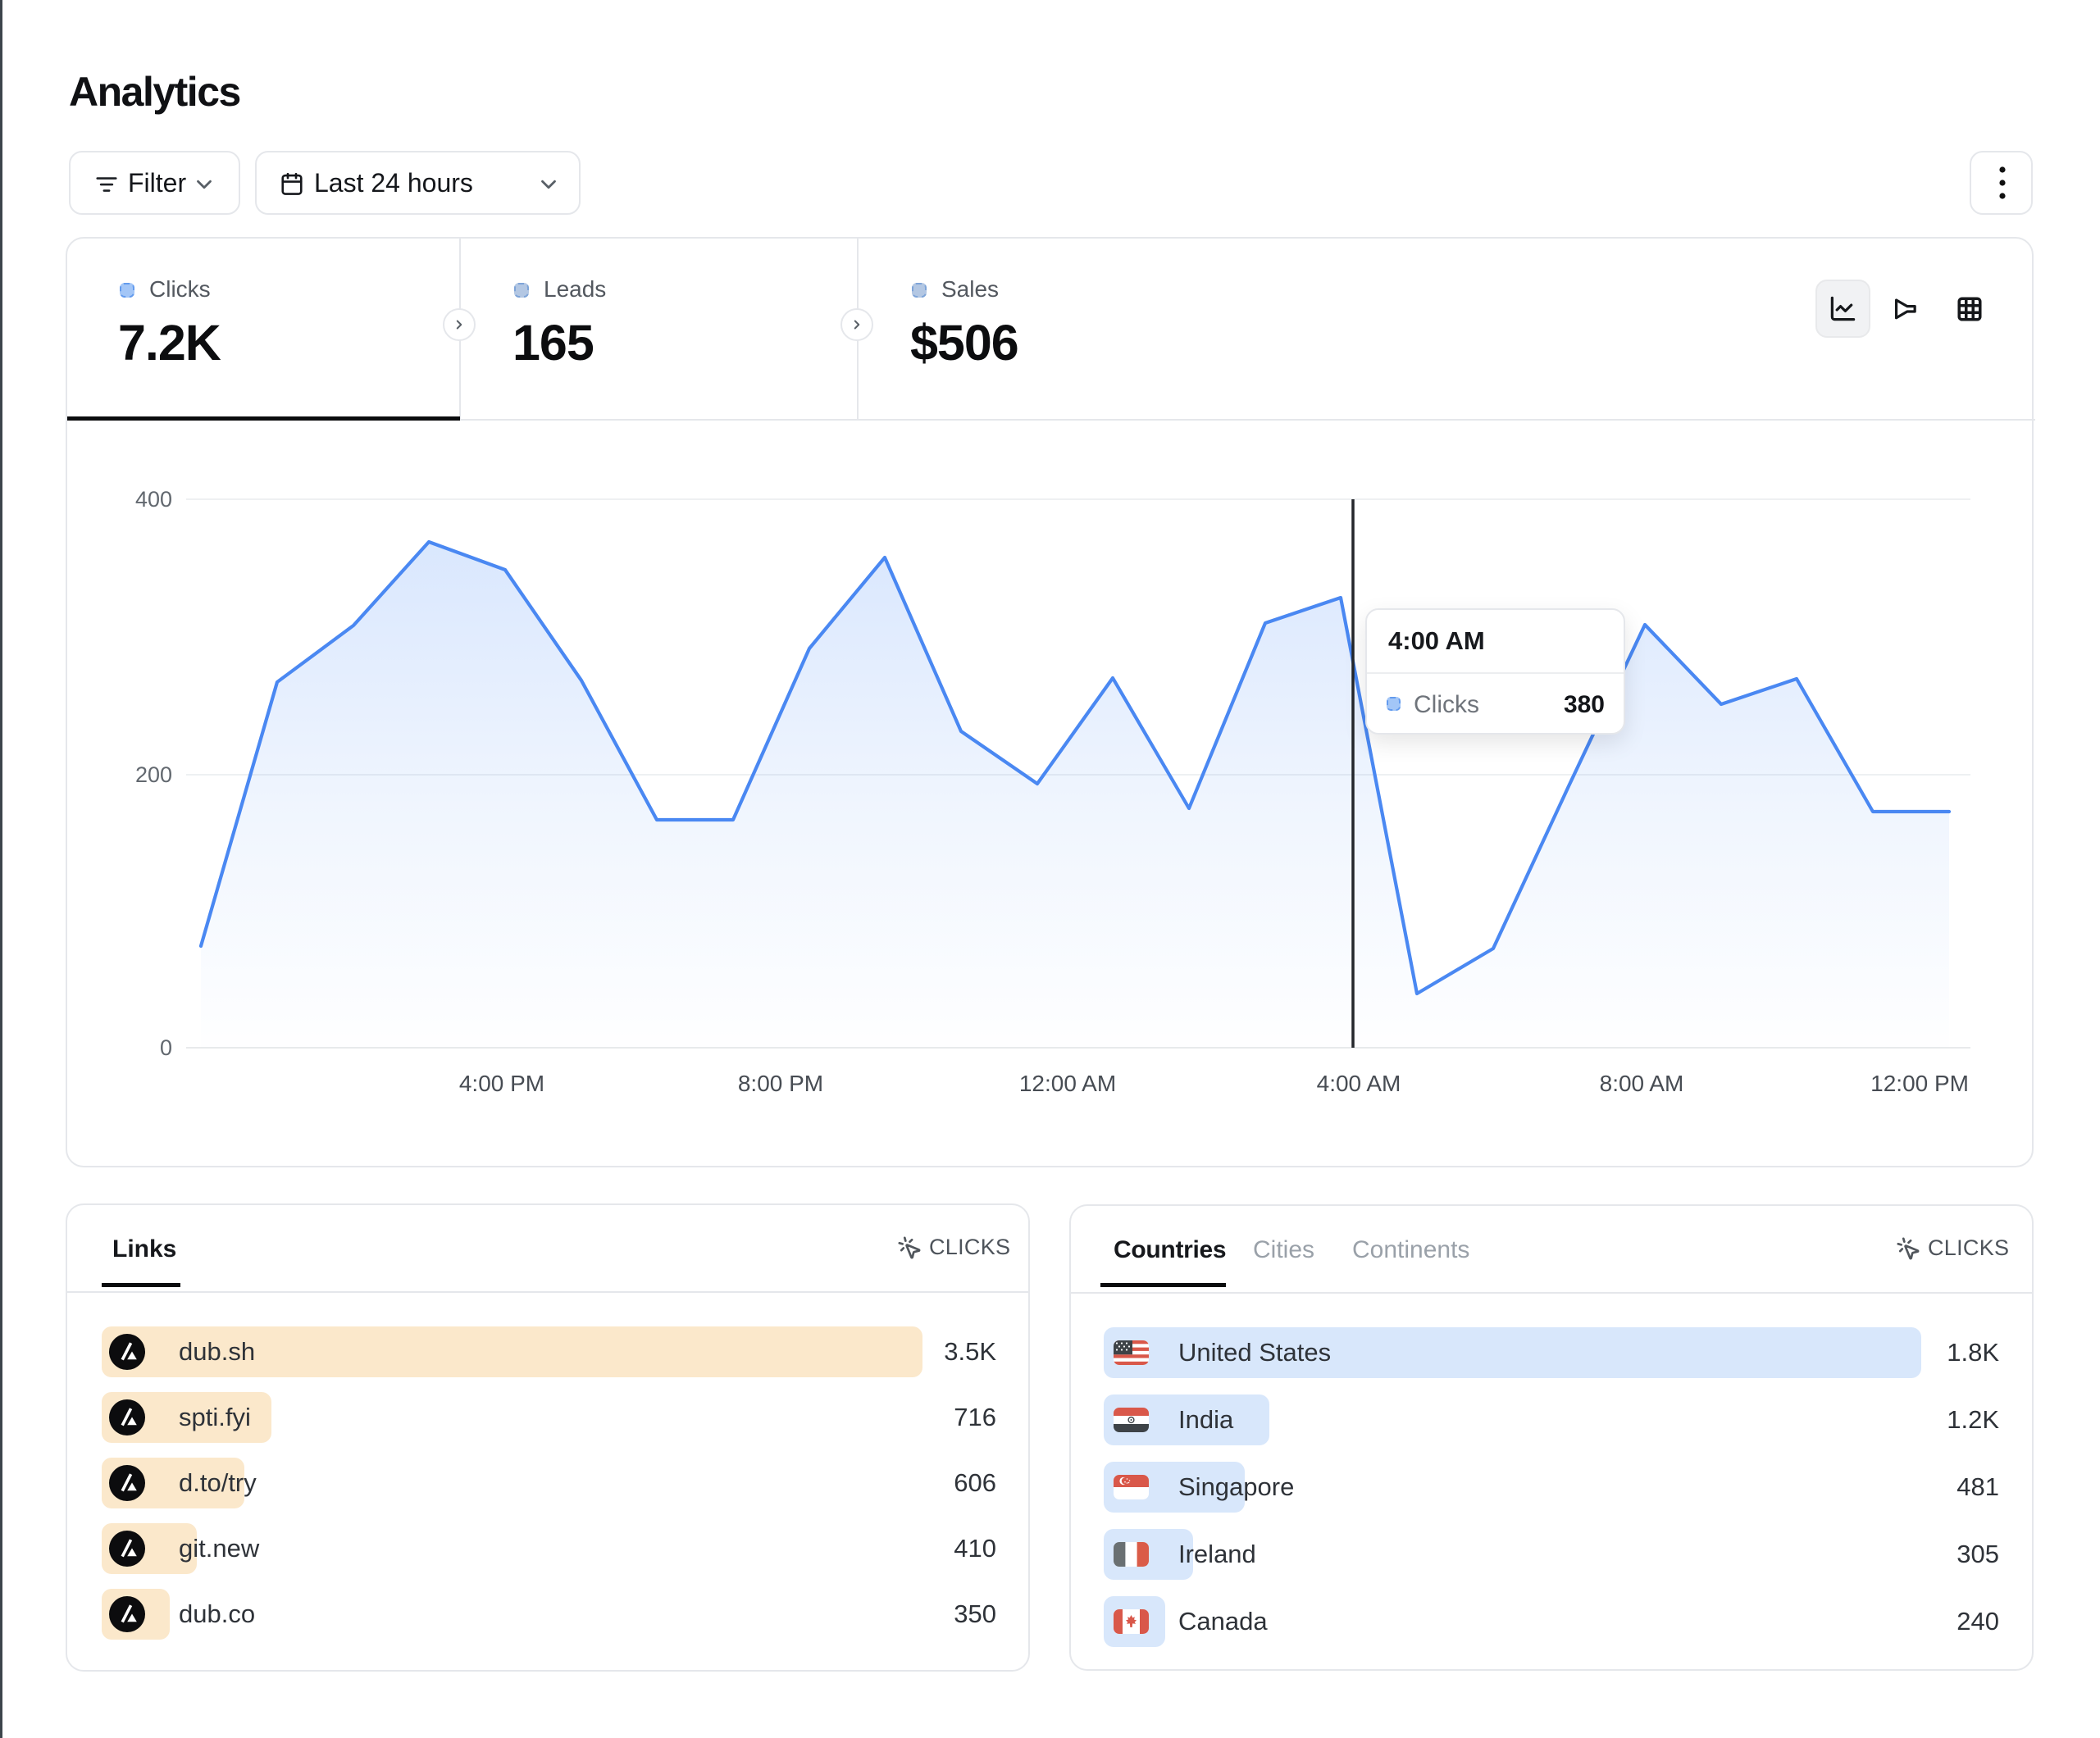 The height and width of the screenshot is (1738, 2100). Describe the element at coordinates (166, 1047) in the screenshot. I see `svg-text: 0` at that location.